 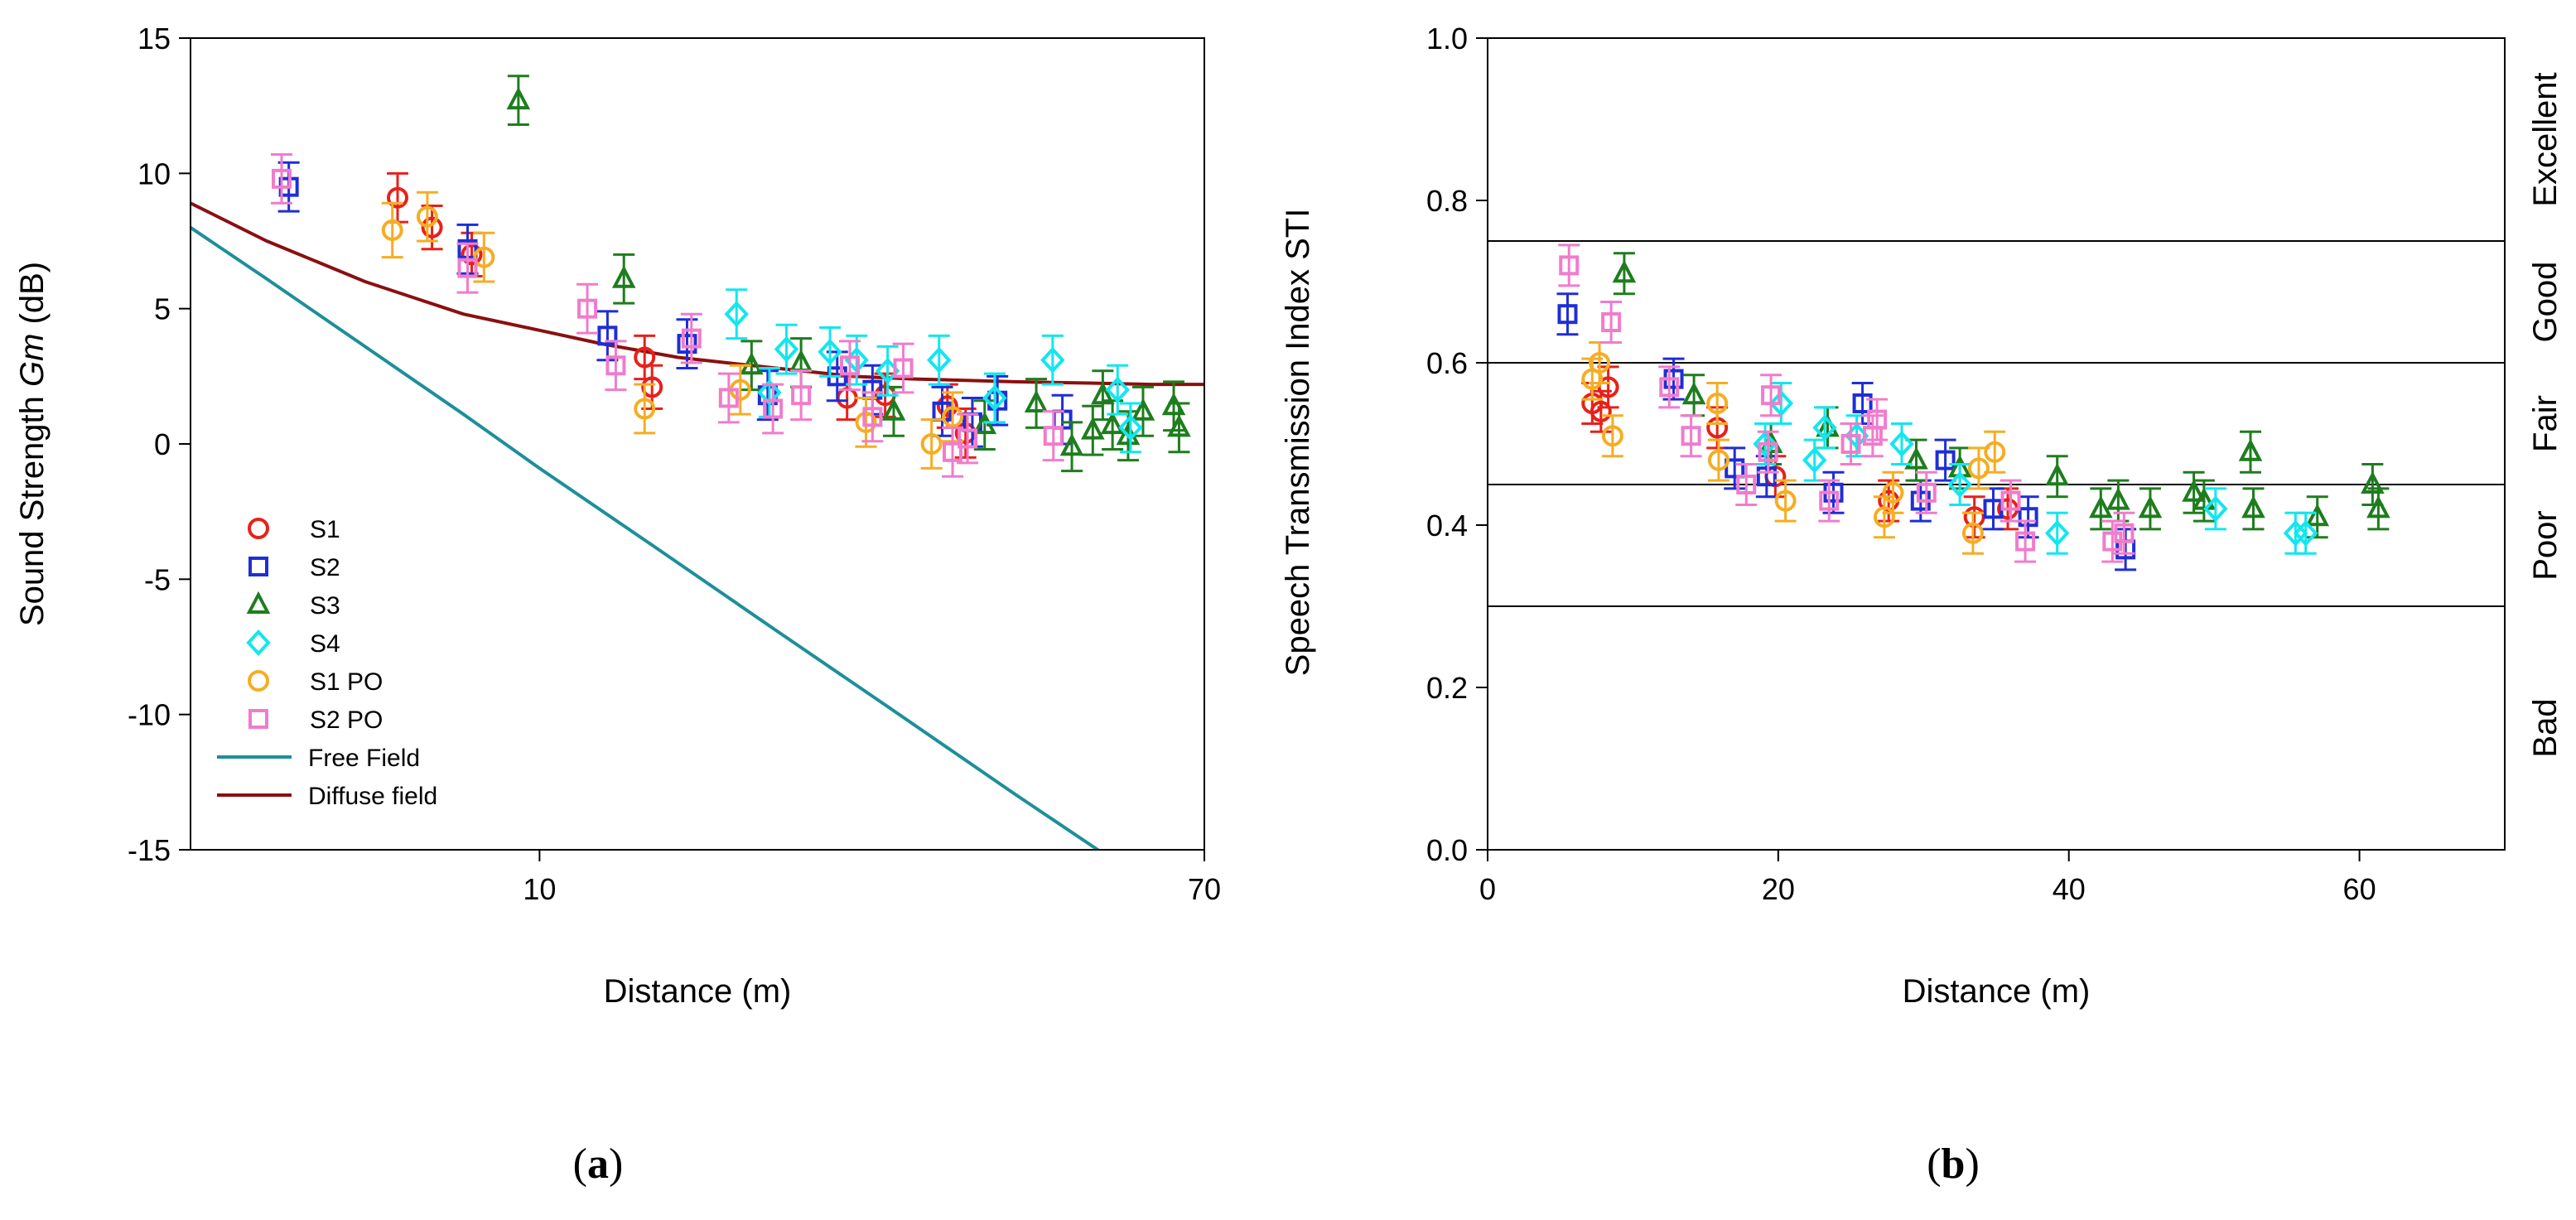 What do you see at coordinates (1778, 889) in the screenshot?
I see `x-tick-label: 20` at bounding box center [1778, 889].